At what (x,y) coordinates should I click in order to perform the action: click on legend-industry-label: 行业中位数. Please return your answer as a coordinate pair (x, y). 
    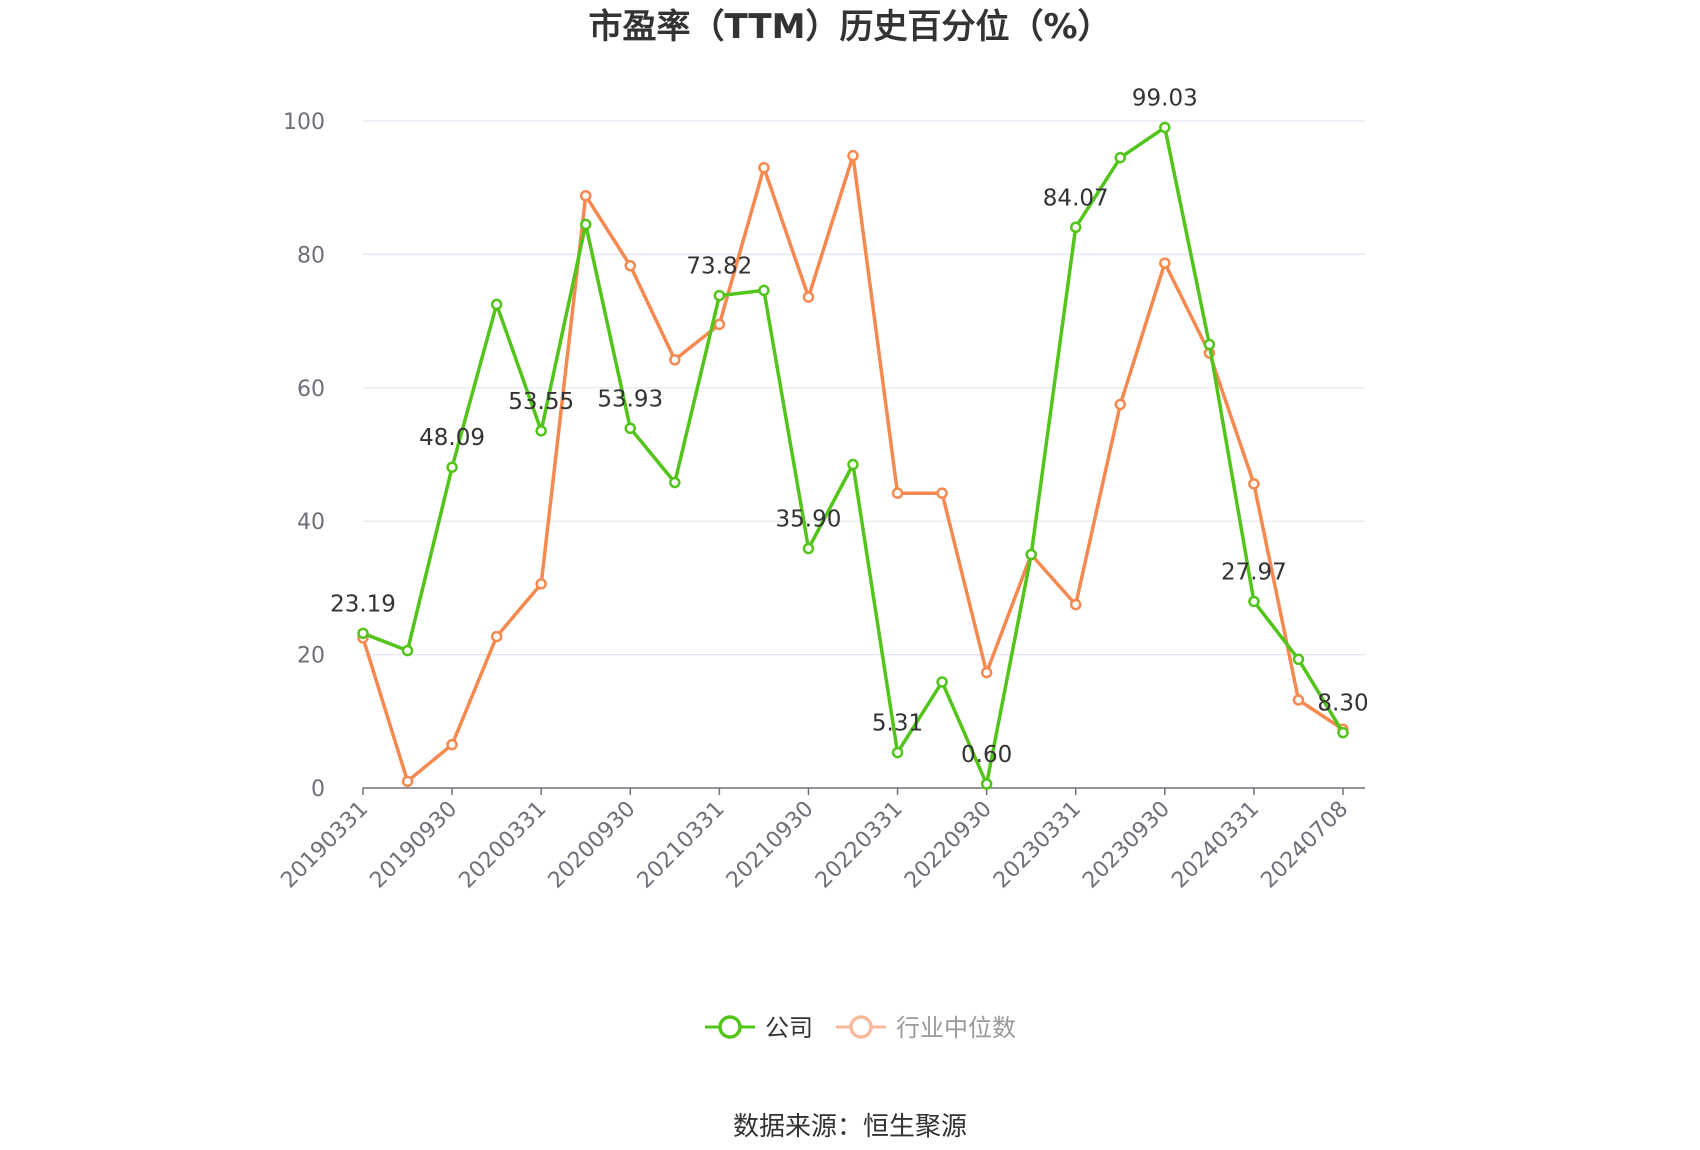
    Looking at the image, I should click on (956, 1028).